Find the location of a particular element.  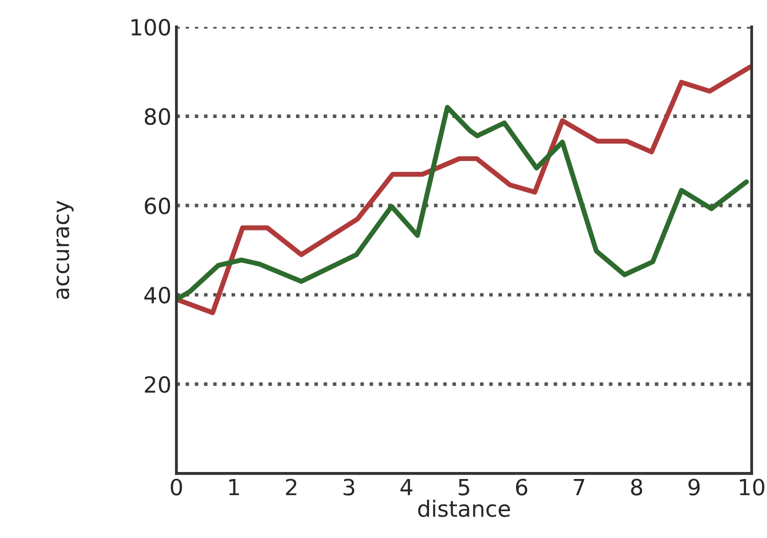

x-tick-label: 7 is located at coordinates (579, 487).